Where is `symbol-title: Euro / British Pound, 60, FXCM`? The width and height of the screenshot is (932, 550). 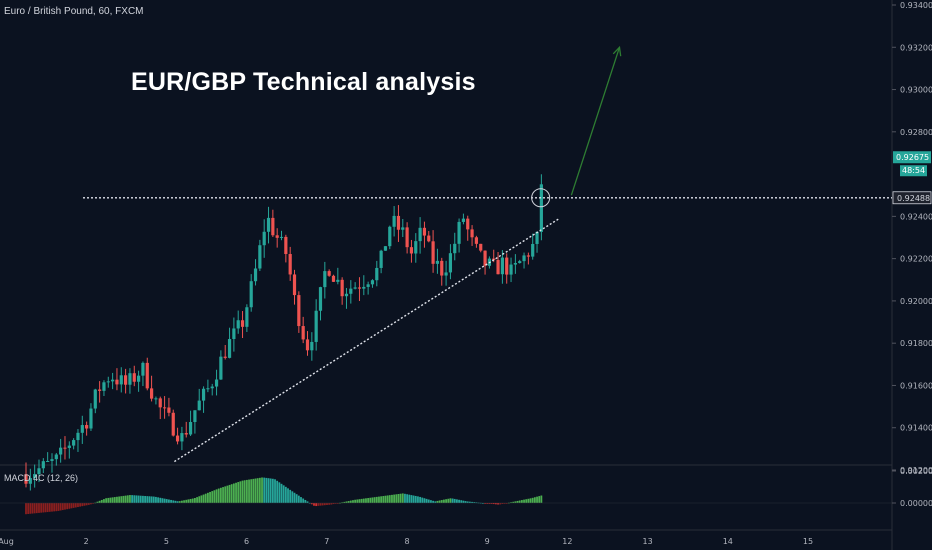
symbol-title: Euro / British Pound, 60, FXCM is located at coordinates (74, 11).